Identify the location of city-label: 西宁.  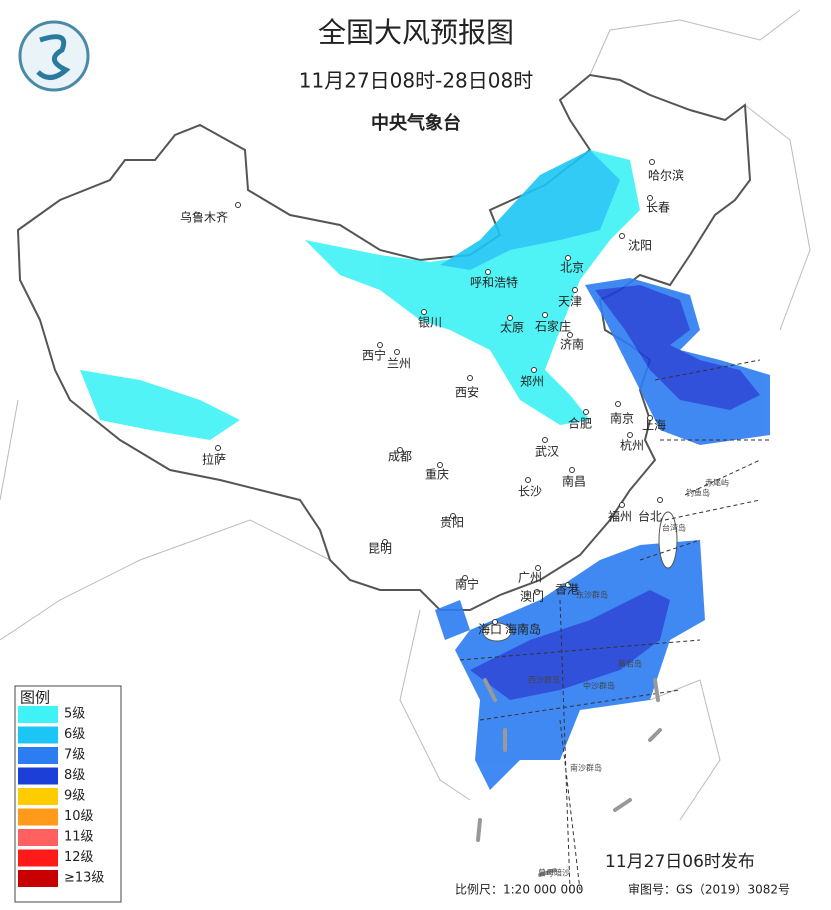
(374, 355).